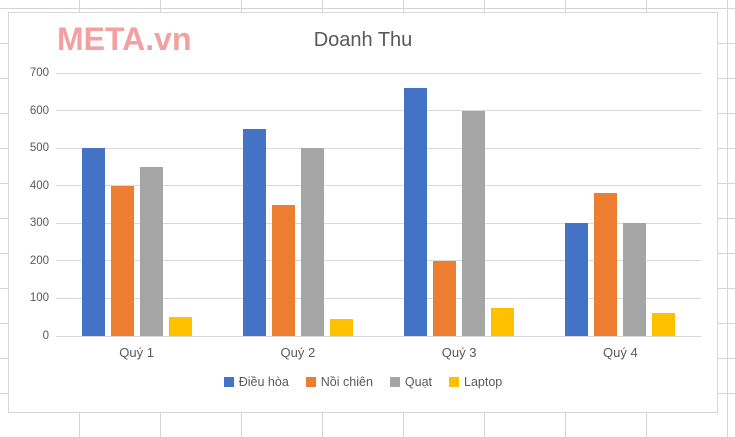 This screenshot has width=735, height=437. I want to click on y-tick-label: 500, so click(39, 148).